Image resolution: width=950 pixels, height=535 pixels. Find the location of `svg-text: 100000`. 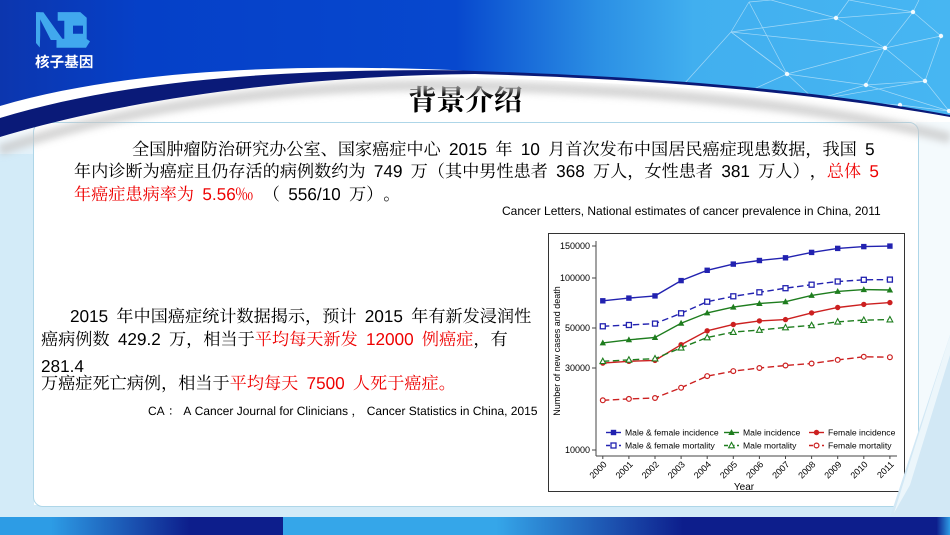

svg-text: 100000 is located at coordinates (575, 278).